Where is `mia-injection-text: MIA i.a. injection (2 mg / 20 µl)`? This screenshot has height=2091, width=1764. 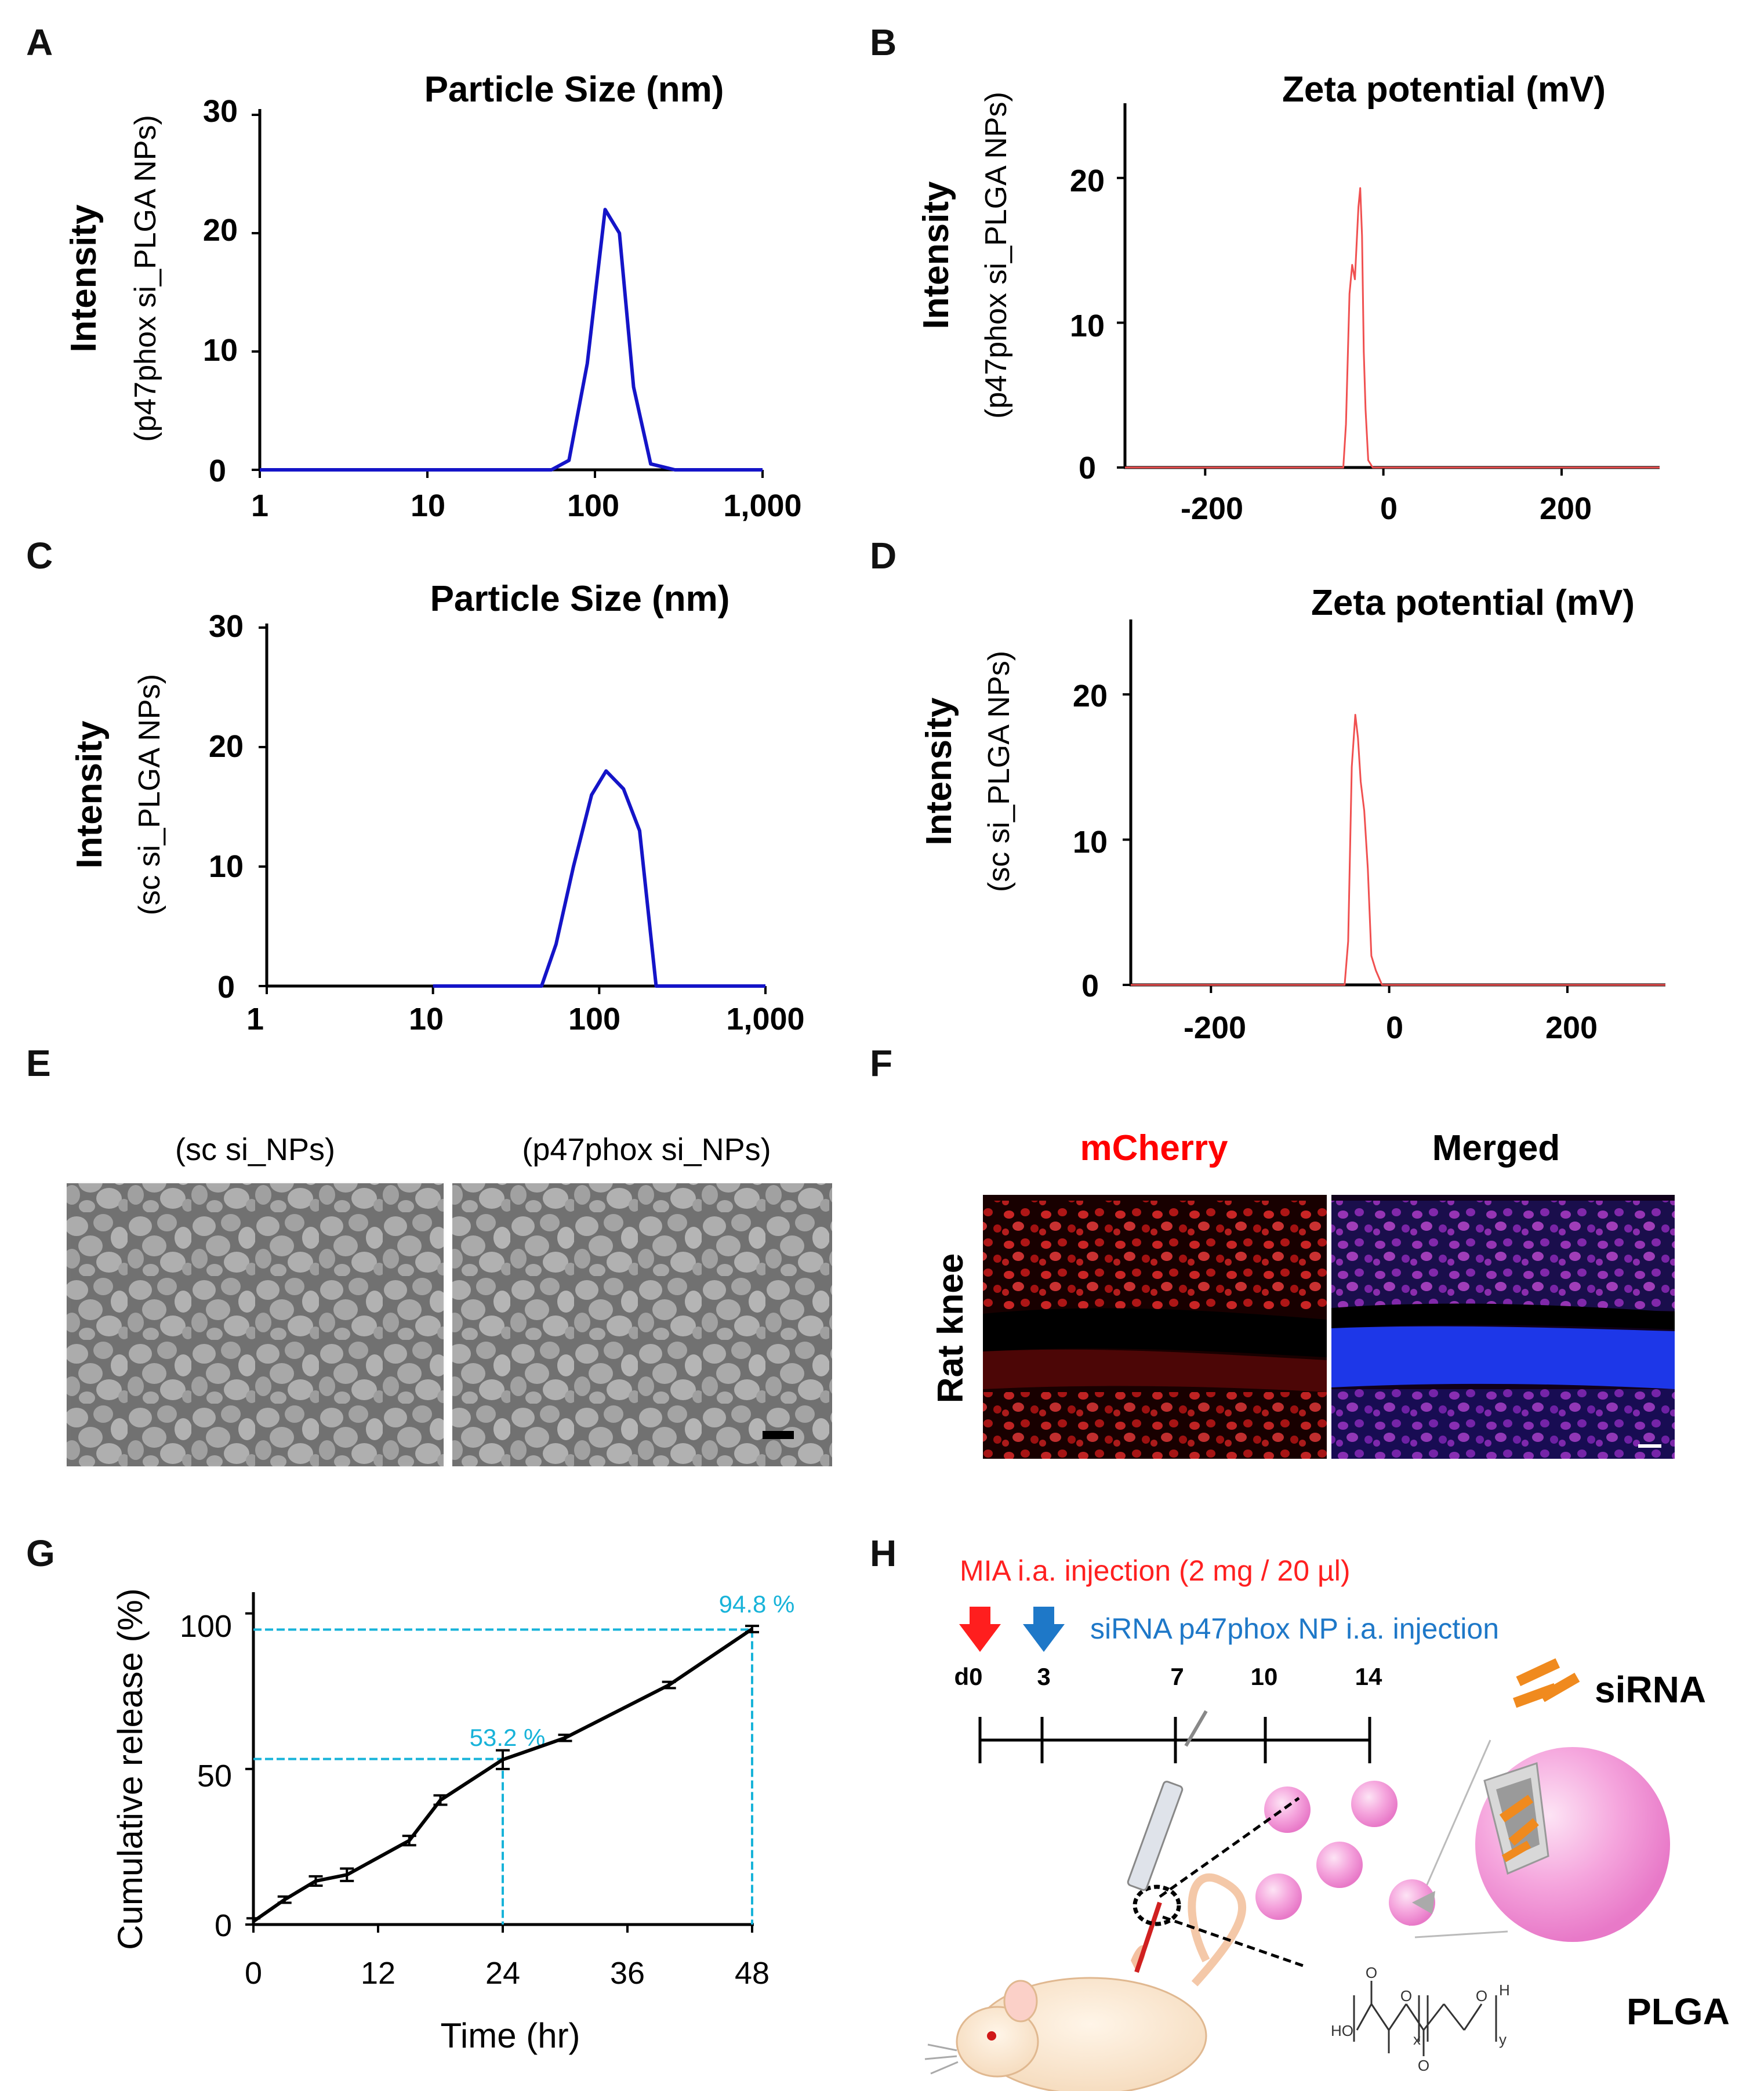
mia-injection-text: MIA i.a. injection (2 mg / 20 µl) is located at coordinates (1155, 1570).